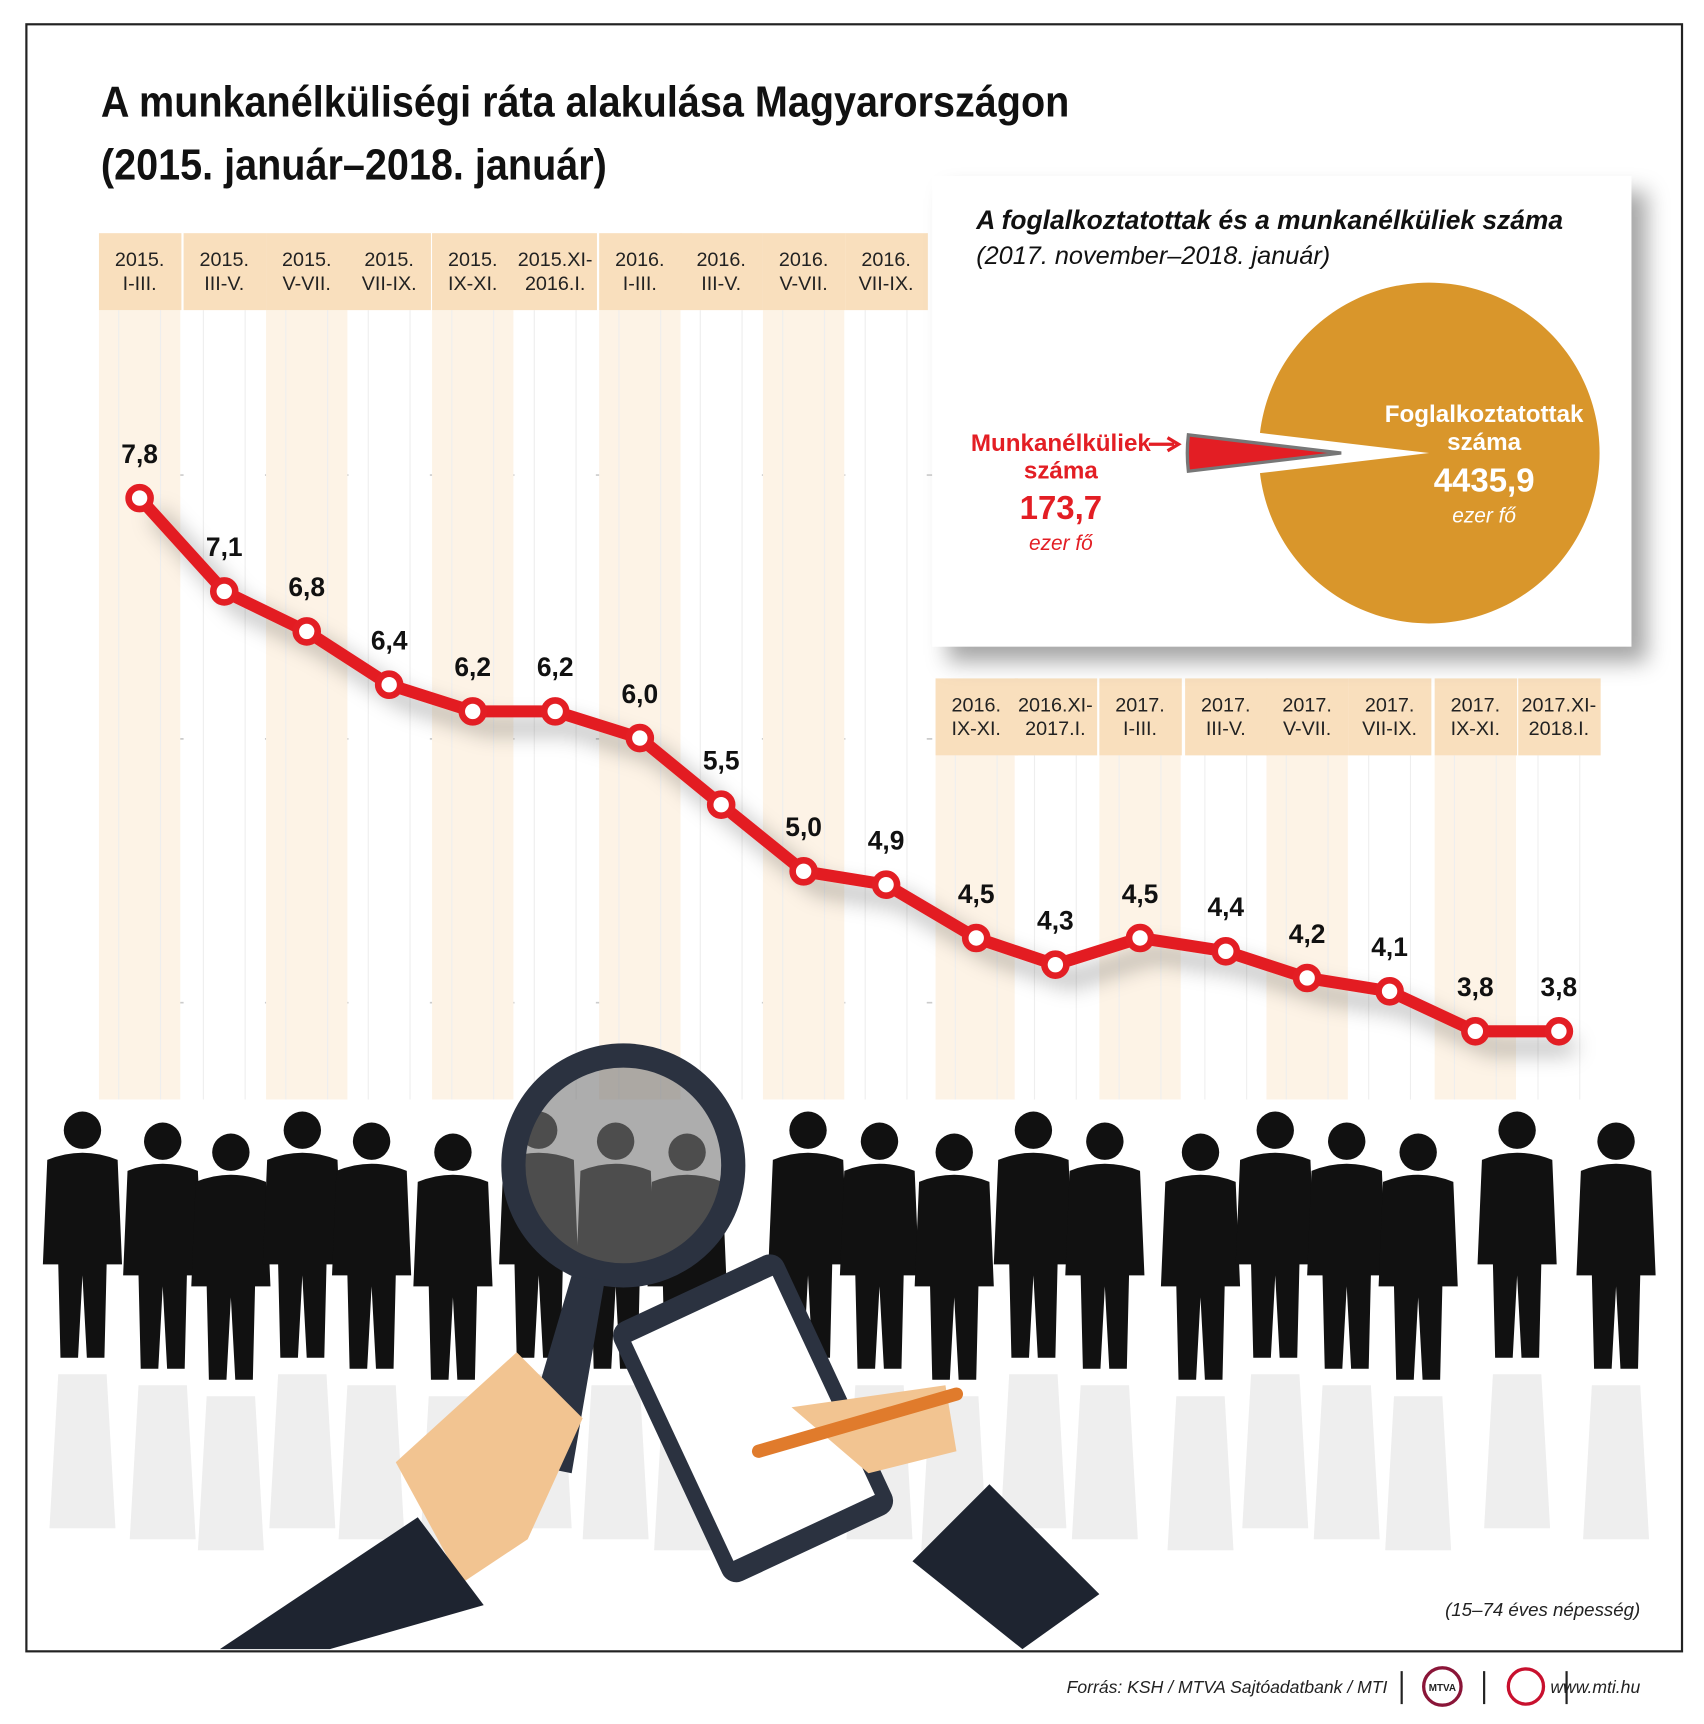  I want to click on value-label: 4,3, so click(1055, 920).